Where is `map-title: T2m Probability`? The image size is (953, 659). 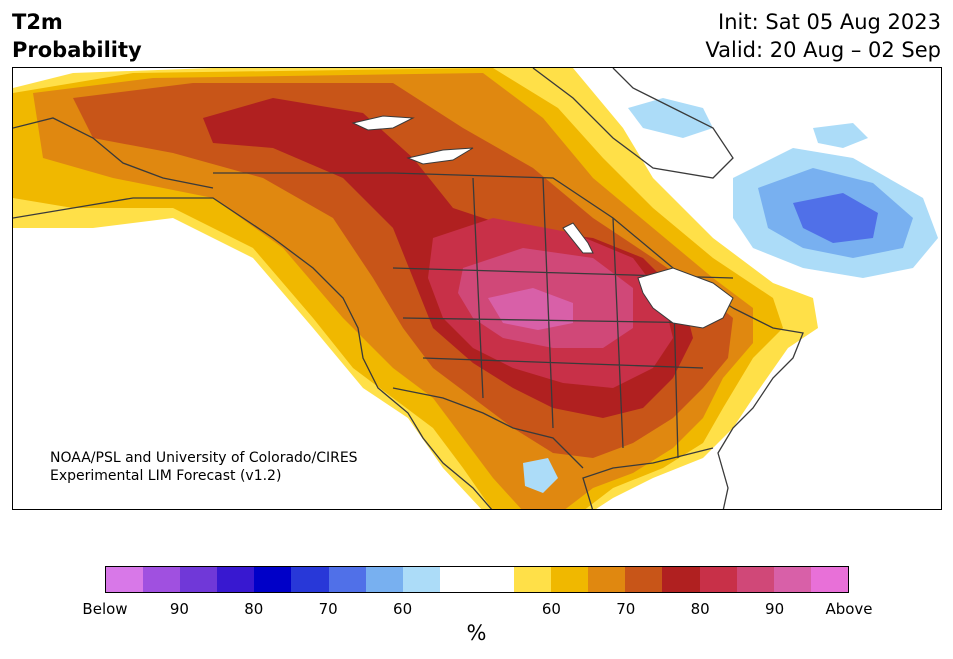 map-title: T2m Probability is located at coordinates (77, 36).